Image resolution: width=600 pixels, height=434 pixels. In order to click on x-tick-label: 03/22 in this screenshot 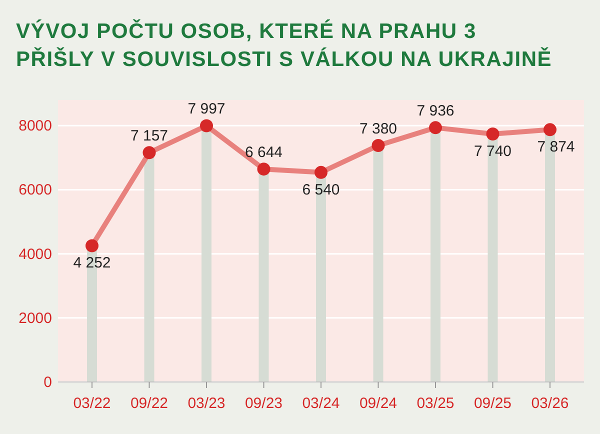, I will do `click(92, 403)`.